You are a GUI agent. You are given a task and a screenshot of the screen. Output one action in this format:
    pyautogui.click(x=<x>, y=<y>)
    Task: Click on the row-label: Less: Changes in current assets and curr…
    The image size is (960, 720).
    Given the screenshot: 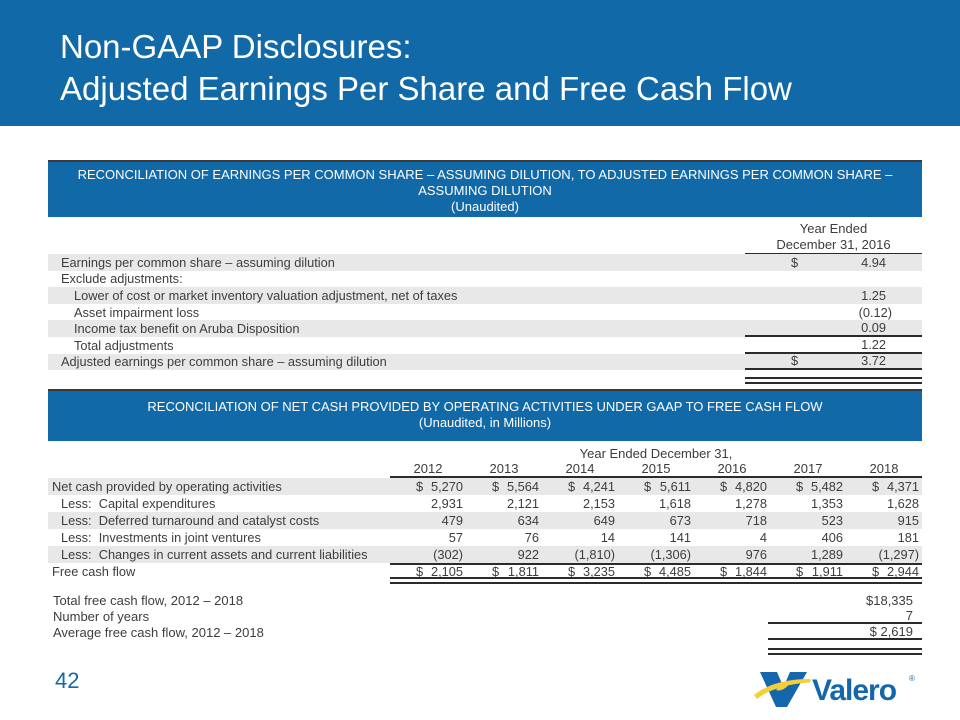 What is the action you would take?
    pyautogui.click(x=214, y=554)
    